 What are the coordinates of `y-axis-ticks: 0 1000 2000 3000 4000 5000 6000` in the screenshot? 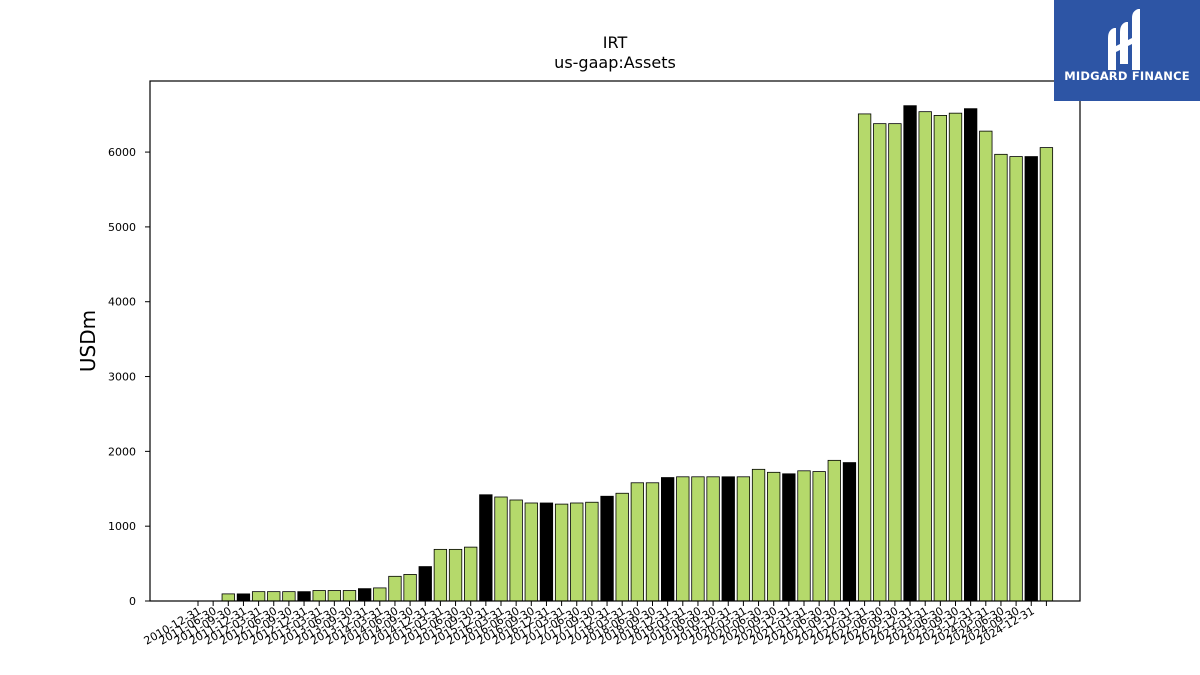 It's located at (129, 377).